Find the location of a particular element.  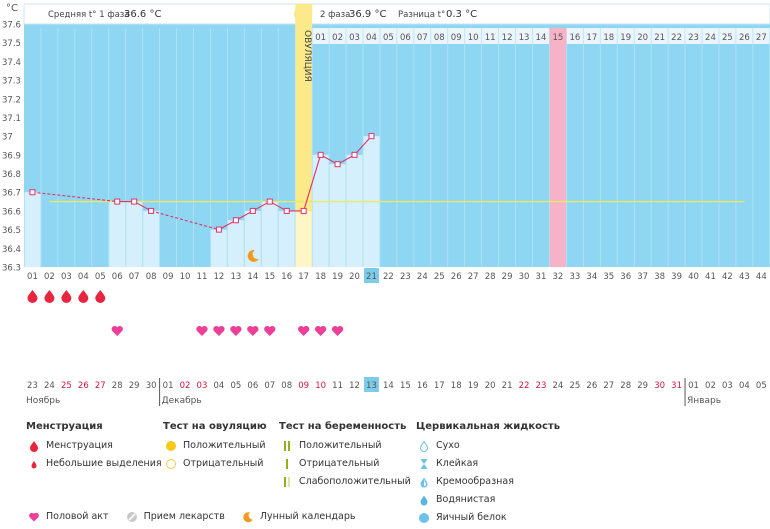

single-stripe-icon is located at coordinates (287, 464).